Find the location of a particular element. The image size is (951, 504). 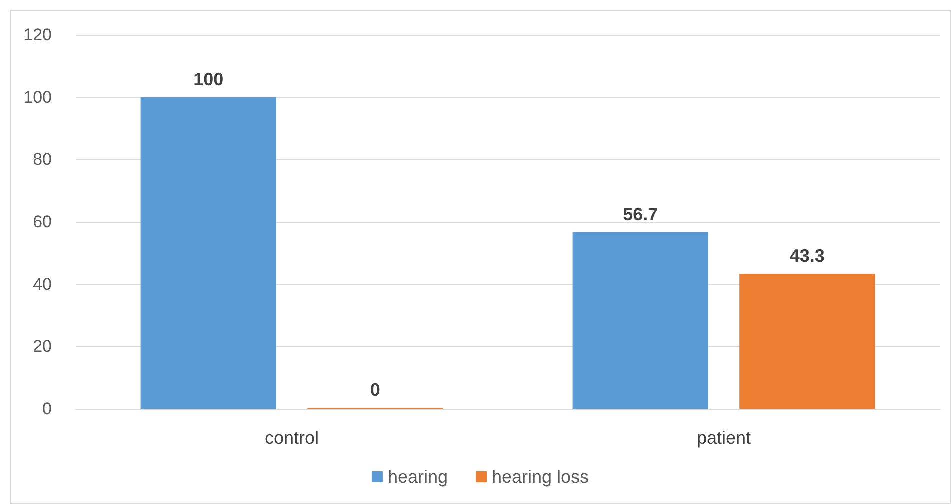

y-tick-label: 20 is located at coordinates (42, 346).